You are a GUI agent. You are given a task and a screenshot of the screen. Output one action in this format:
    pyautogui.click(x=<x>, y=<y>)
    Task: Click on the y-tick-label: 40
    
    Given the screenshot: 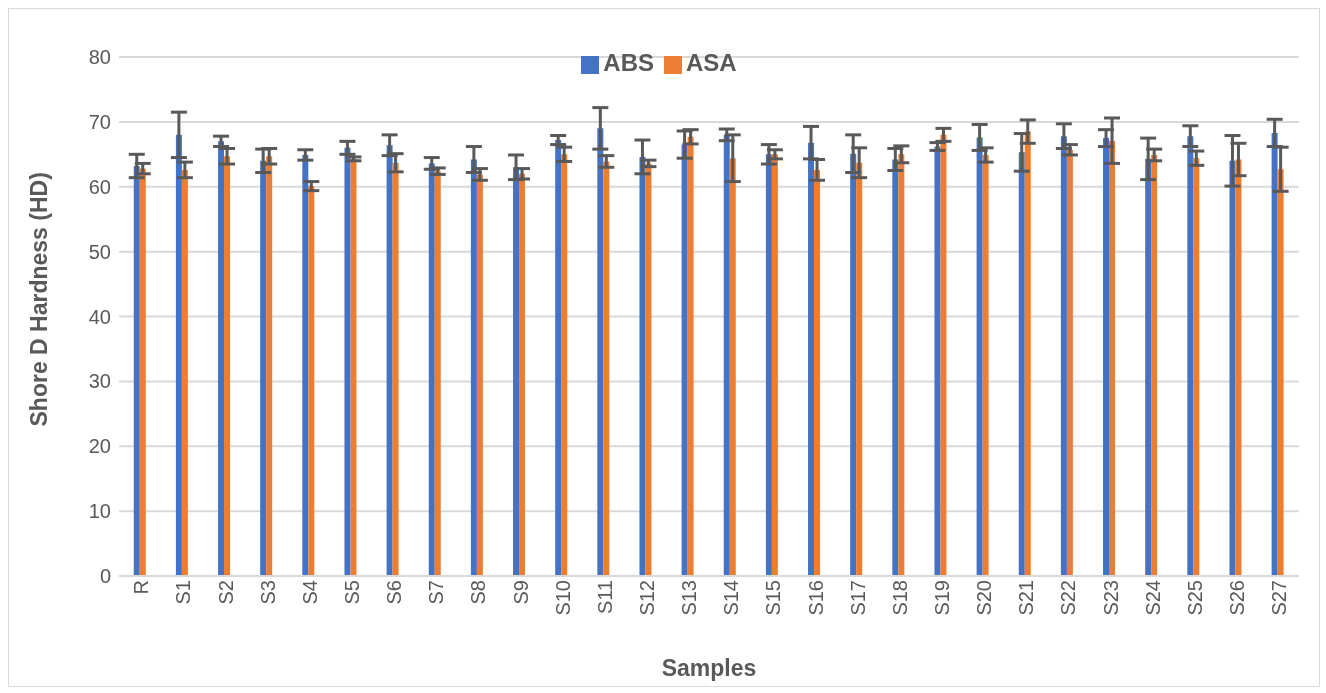 What is the action you would take?
    pyautogui.click(x=99, y=316)
    